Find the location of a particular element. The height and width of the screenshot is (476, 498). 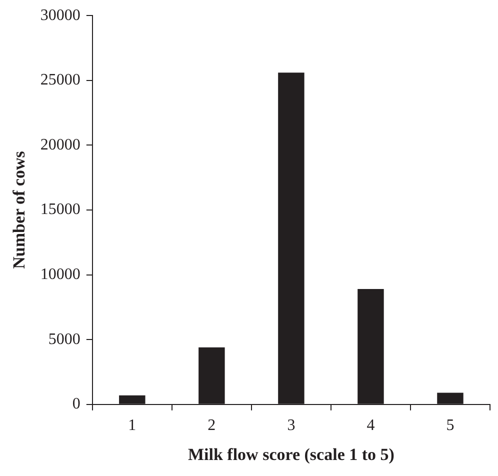

x-tick-label: 1 is located at coordinates (132, 425).